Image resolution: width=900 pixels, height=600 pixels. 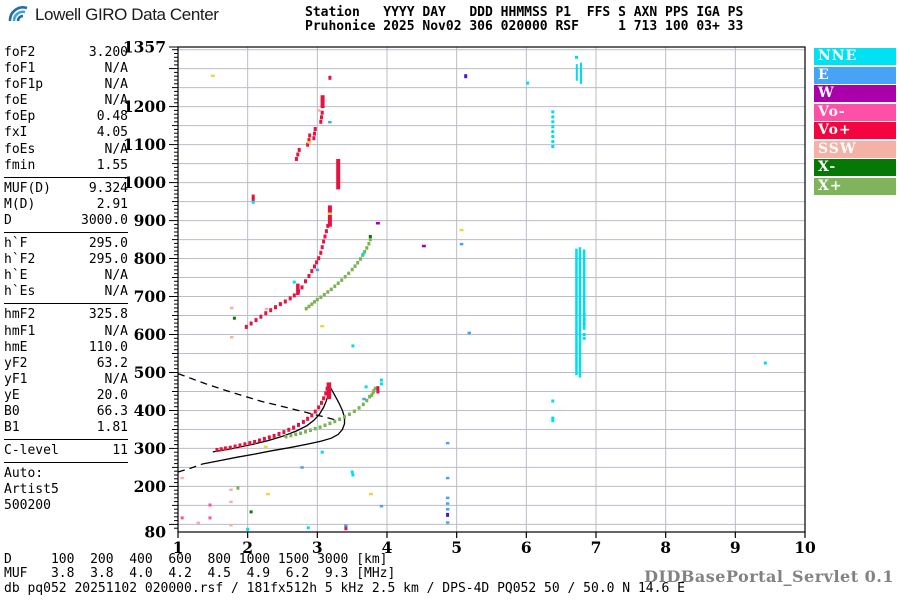 I want to click on y-tick-label: 1200, so click(x=144, y=106).